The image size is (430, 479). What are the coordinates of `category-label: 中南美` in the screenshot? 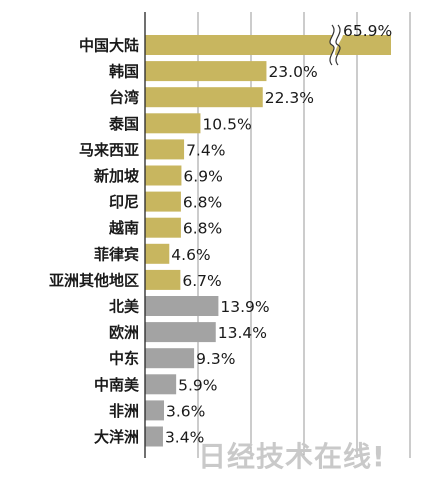 It's located at (117, 385).